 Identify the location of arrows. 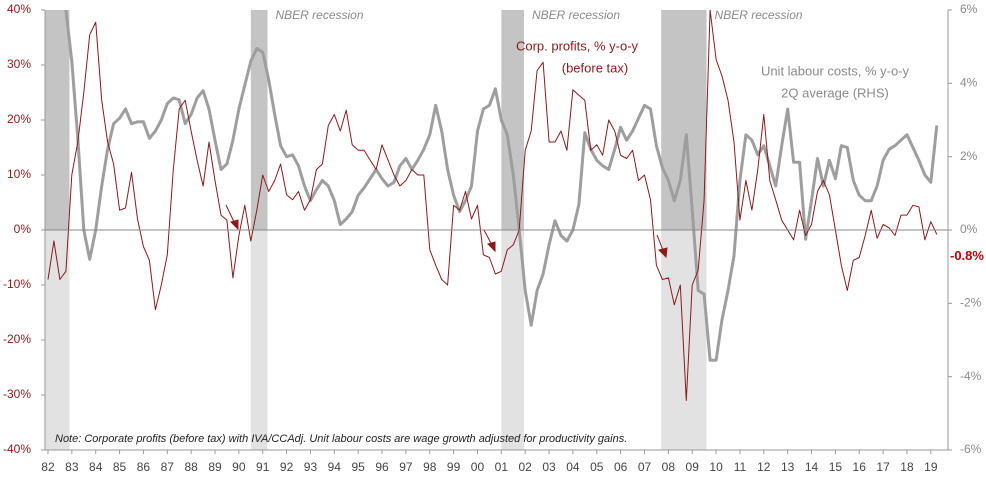
(446, 231).